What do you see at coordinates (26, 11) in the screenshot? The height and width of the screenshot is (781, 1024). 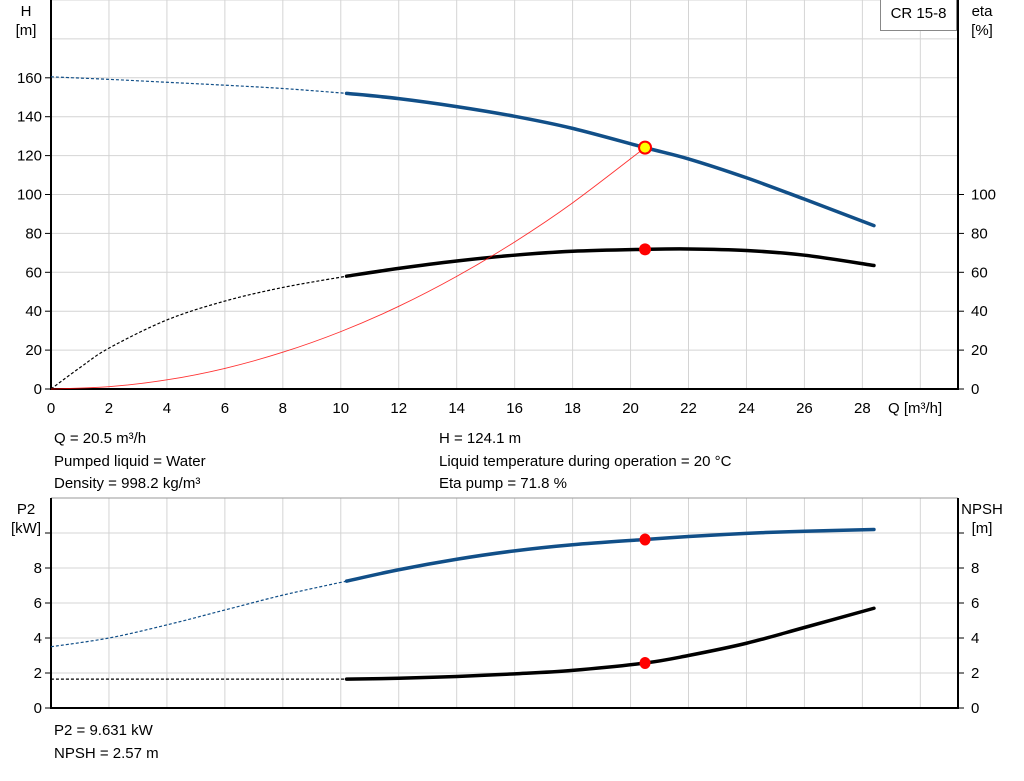 I see `y-label-left-name: H` at bounding box center [26, 11].